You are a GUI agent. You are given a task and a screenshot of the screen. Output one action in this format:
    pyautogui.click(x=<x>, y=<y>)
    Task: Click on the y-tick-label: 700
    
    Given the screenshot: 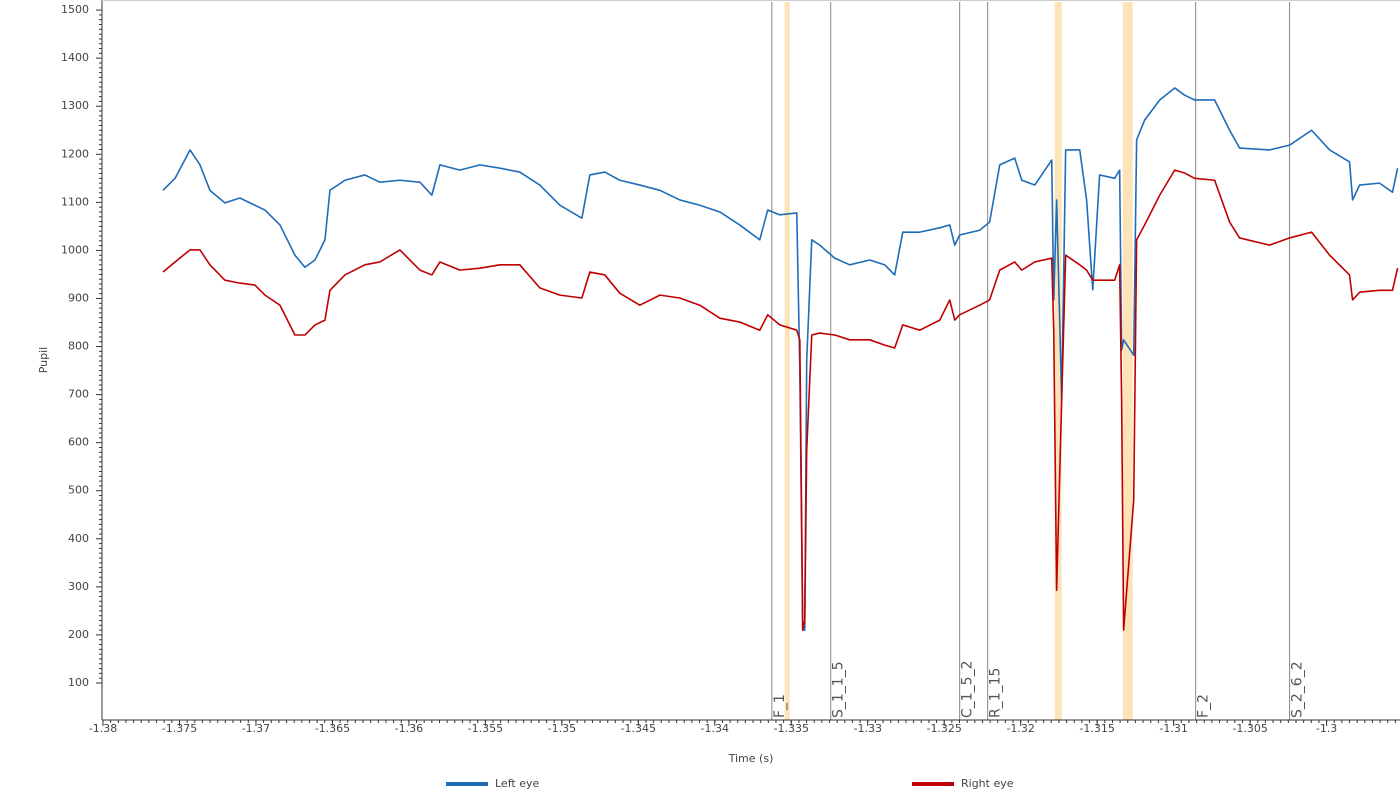 What is the action you would take?
    pyautogui.click(x=78, y=394)
    